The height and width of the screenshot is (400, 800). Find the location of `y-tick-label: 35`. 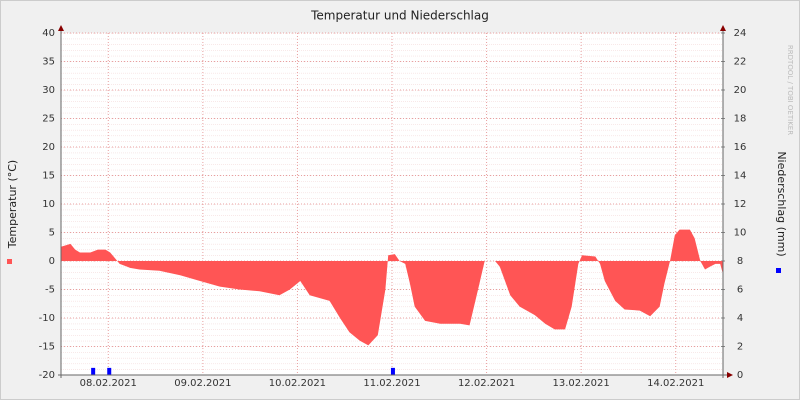

y-tick-label: 35 is located at coordinates (48, 62).